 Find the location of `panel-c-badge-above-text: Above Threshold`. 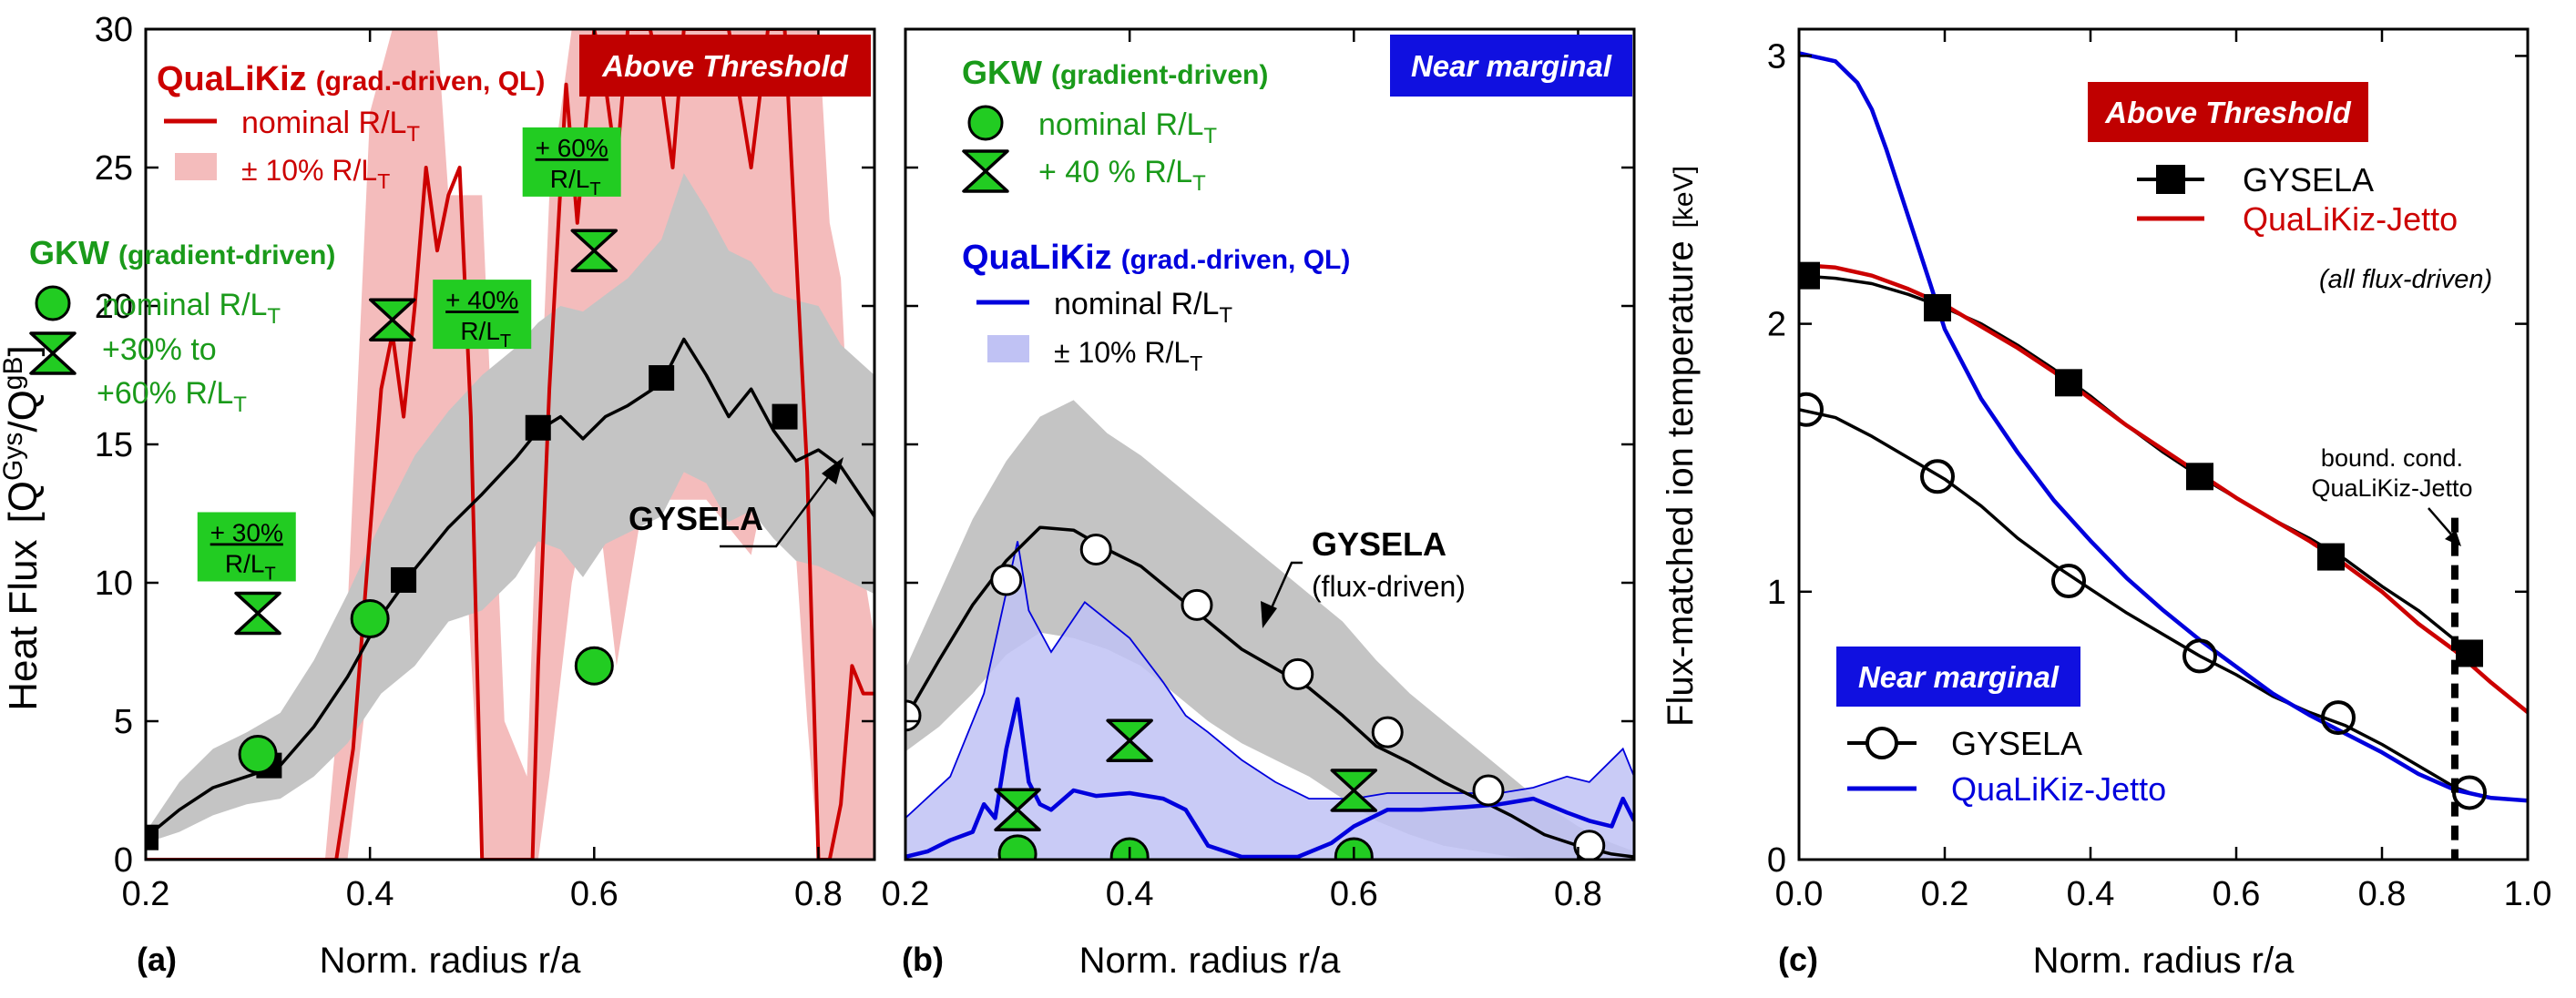

panel-c-badge-above-text: Above Threshold is located at coordinates (2227, 112).